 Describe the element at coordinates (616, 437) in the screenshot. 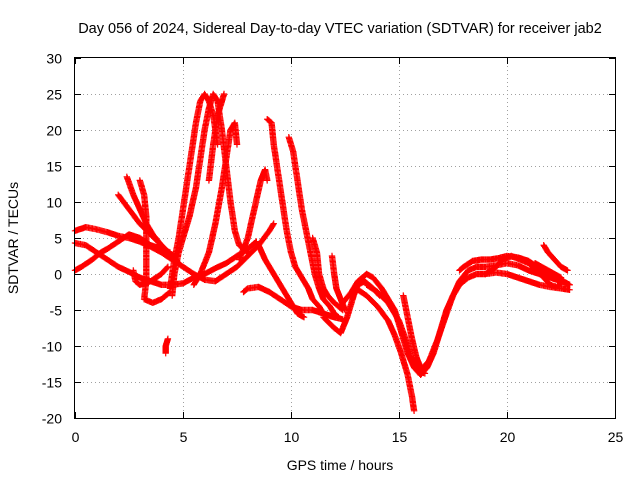

I see `x-tick-label: 25` at that location.